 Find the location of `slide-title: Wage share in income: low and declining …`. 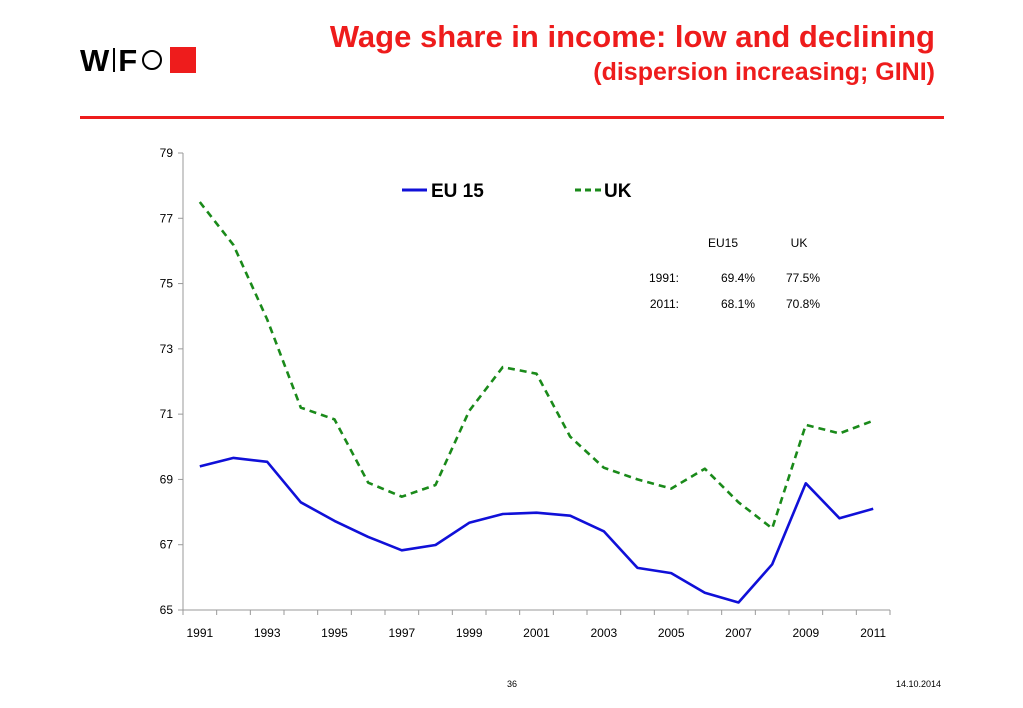

slide-title: Wage share in income: low and declining … is located at coordinates (632, 53).